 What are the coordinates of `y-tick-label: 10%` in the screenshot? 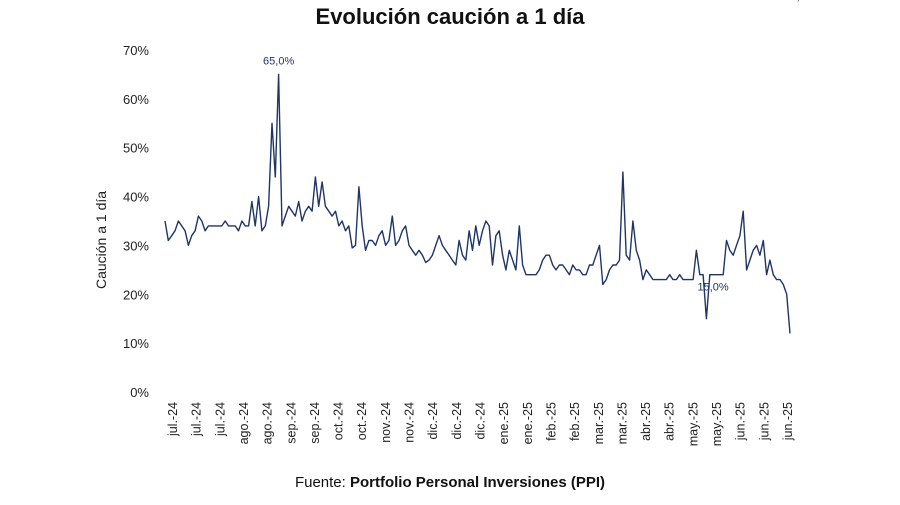 It's located at (136, 343).